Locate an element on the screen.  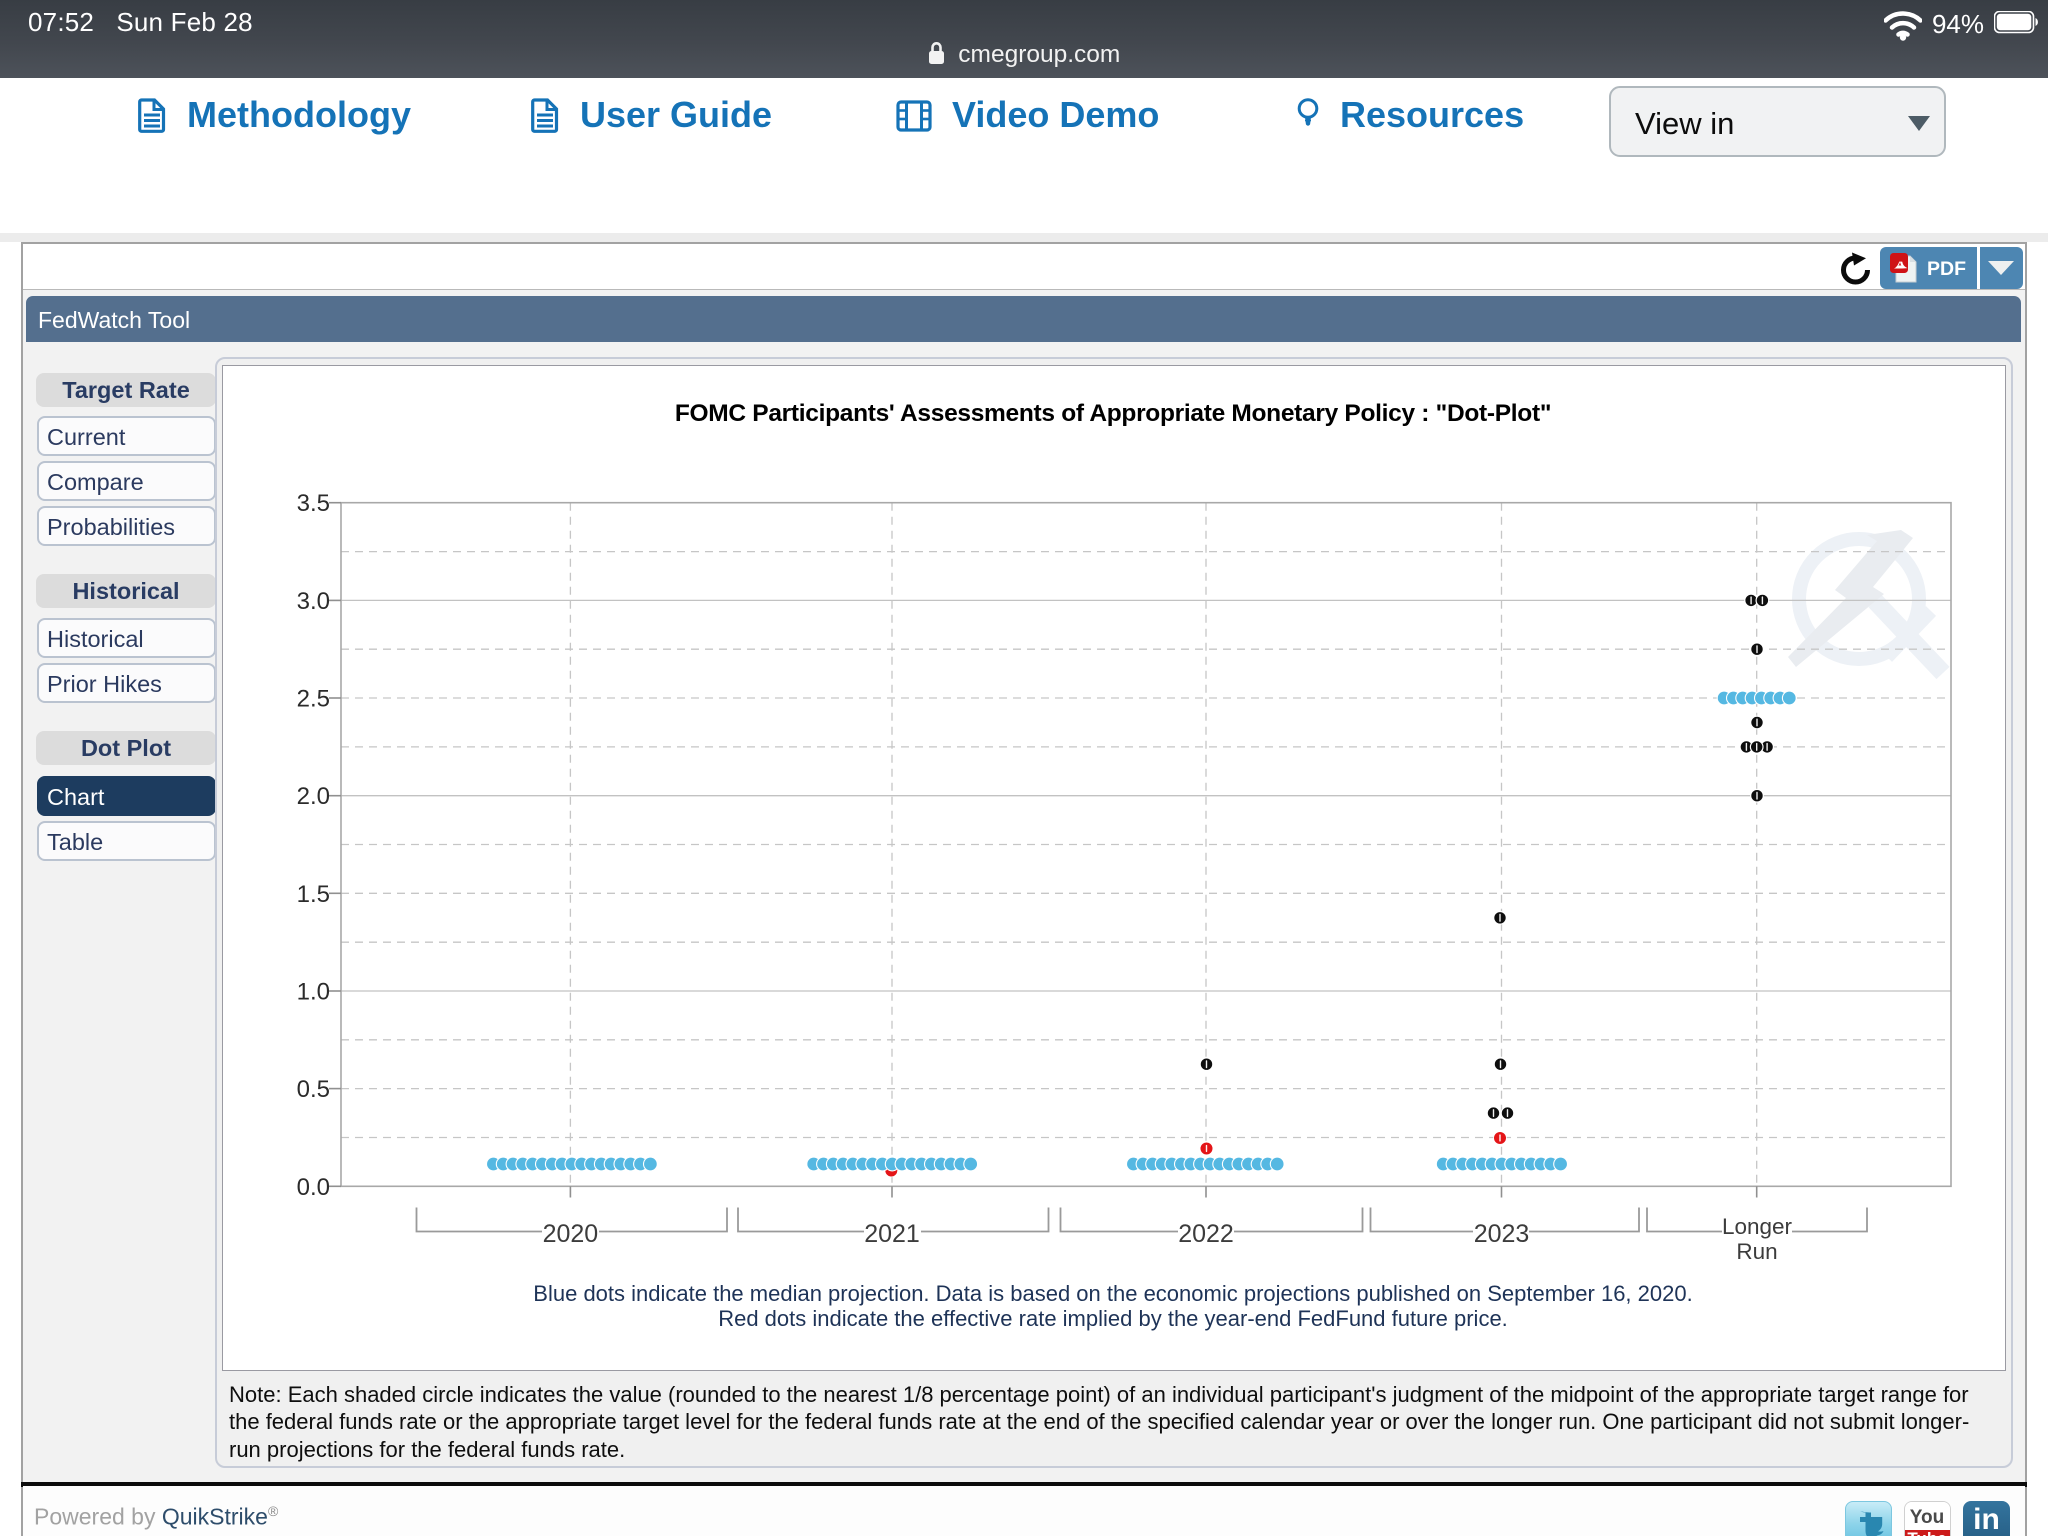
svg-text: 3.5 is located at coordinates (313, 503).